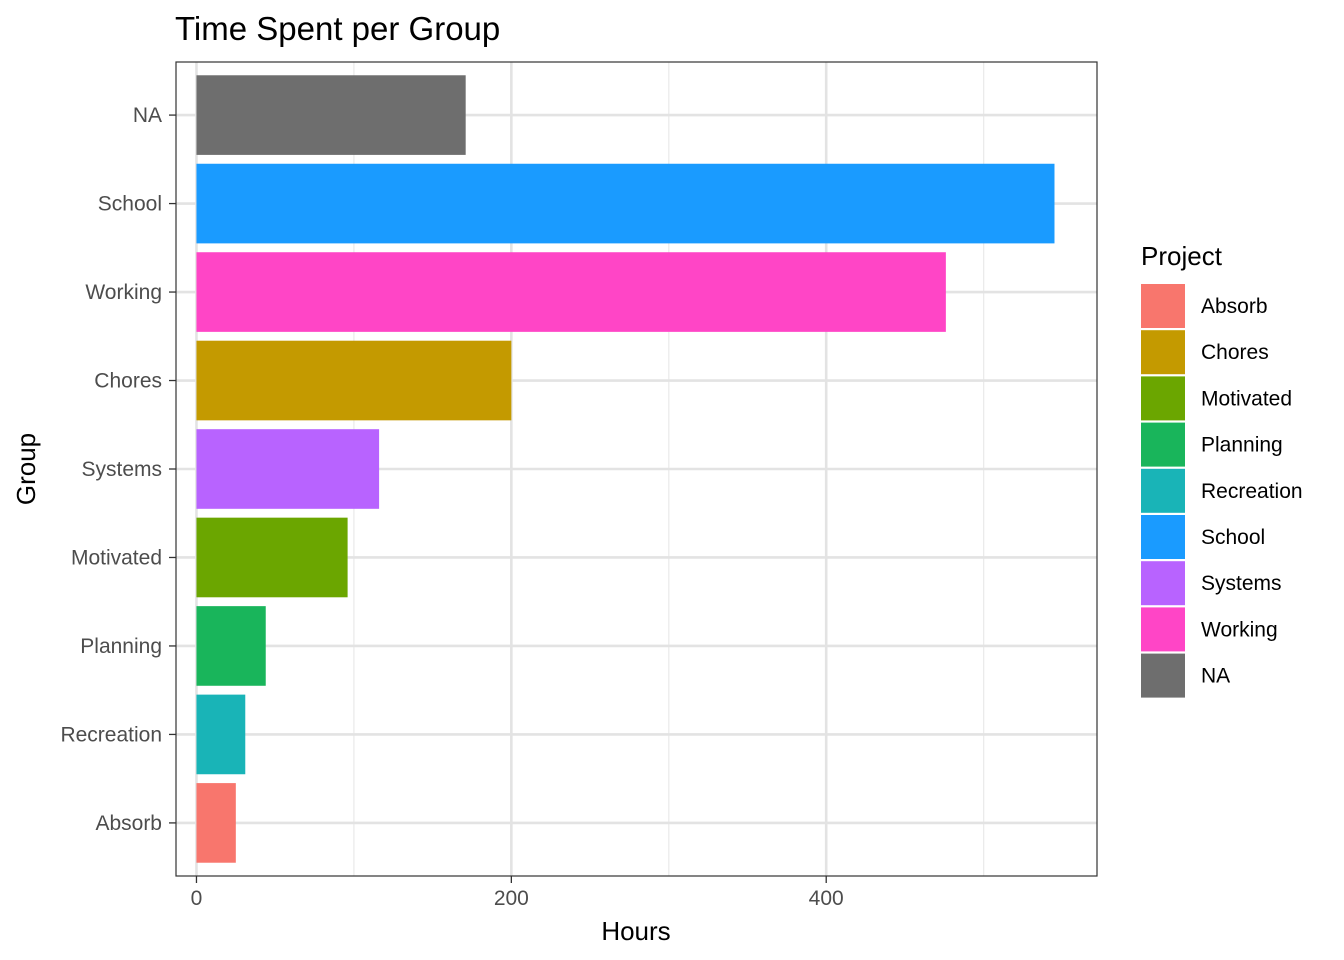  Describe the element at coordinates (1182, 256) in the screenshot. I see `legend-title: Project` at that location.